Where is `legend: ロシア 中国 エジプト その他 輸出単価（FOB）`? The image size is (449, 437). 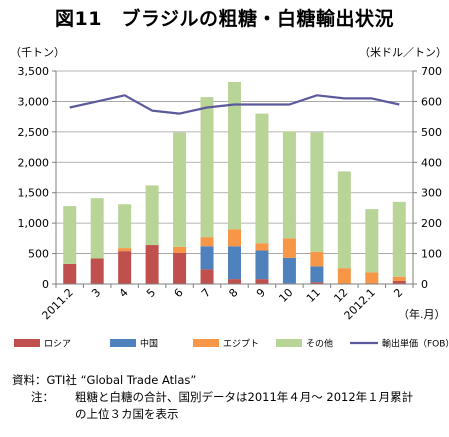 legend: ロシア 中国 エジプト その他 輸出単価（FOB） is located at coordinates (231, 344).